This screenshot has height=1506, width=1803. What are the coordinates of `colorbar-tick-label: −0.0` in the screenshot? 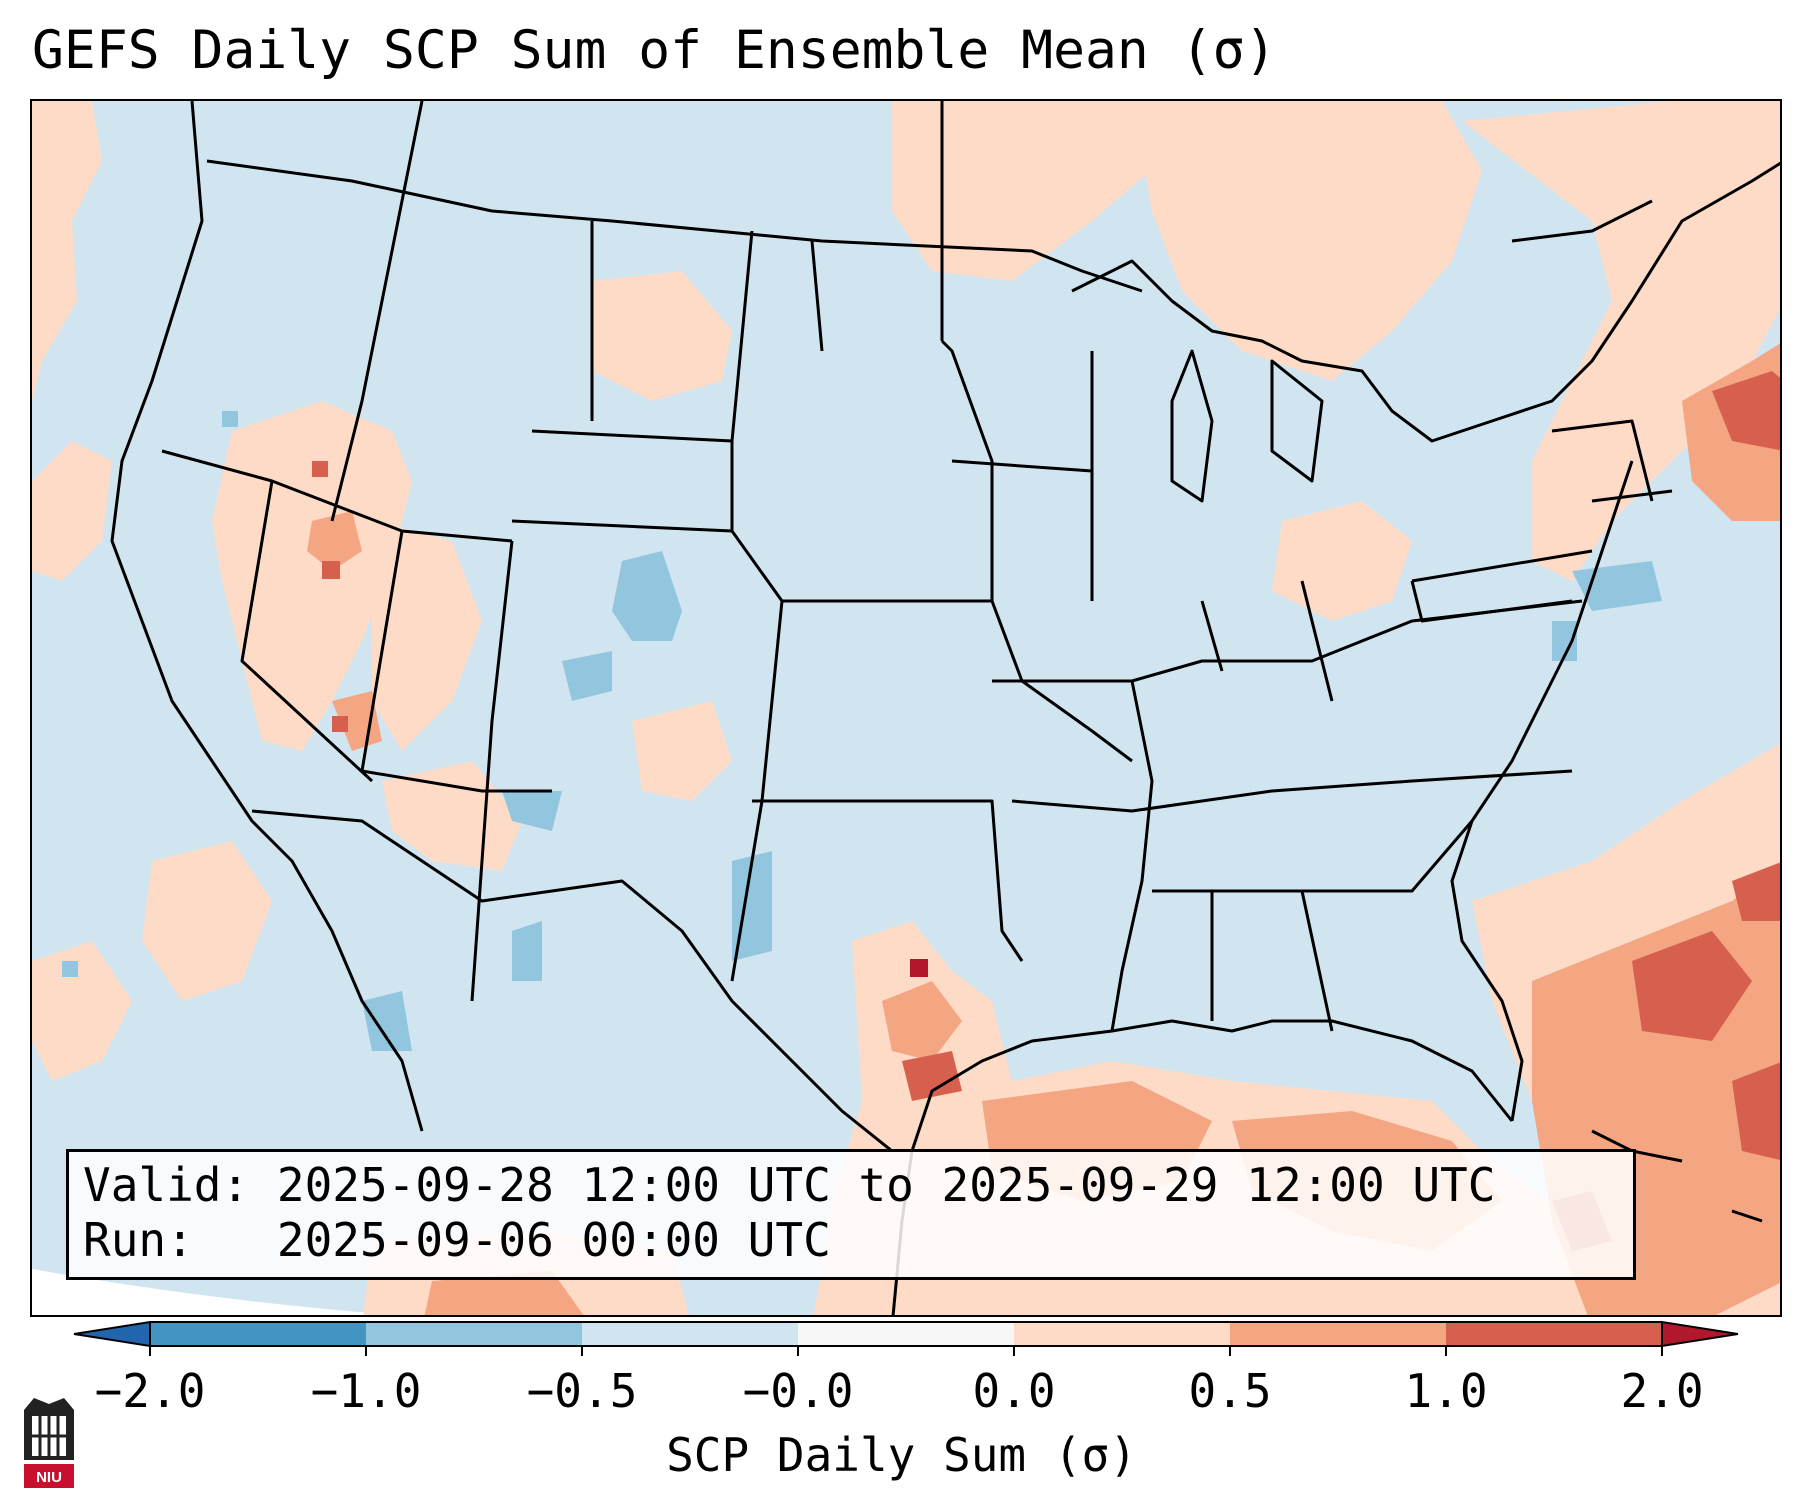 It's located at (798, 1391).